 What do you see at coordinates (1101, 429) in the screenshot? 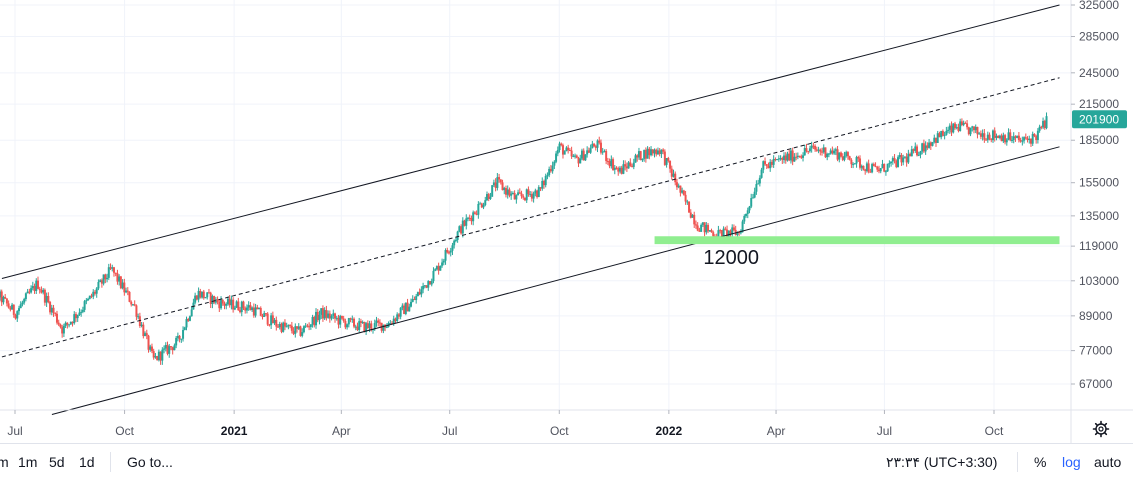
I see `gear-icon` at bounding box center [1101, 429].